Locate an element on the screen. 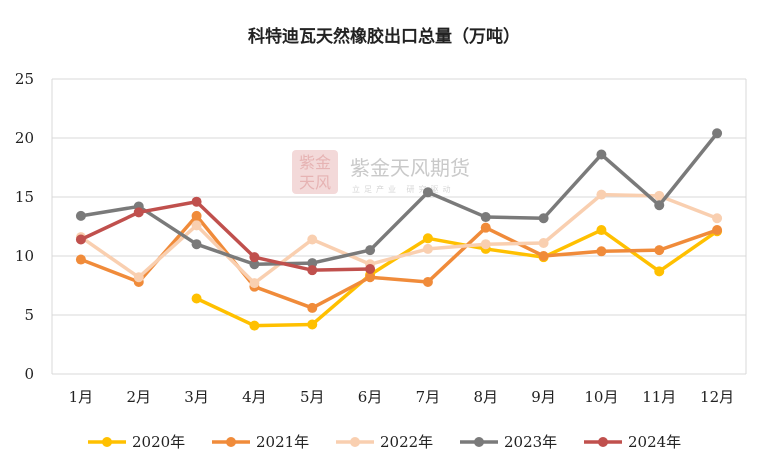 Image resolution: width=768 pixels, height=474 pixels. x-tick-label: 7月 is located at coordinates (428, 397).